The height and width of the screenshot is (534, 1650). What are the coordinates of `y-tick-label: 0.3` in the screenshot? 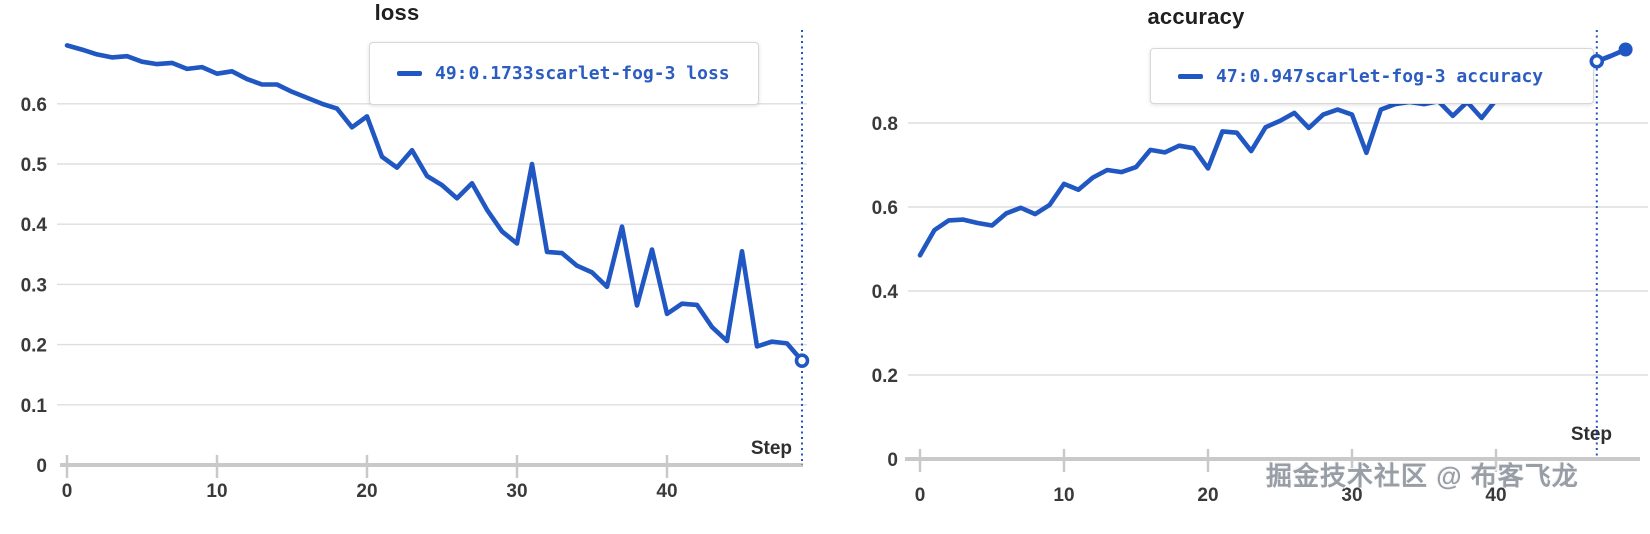 It's located at (34, 285).